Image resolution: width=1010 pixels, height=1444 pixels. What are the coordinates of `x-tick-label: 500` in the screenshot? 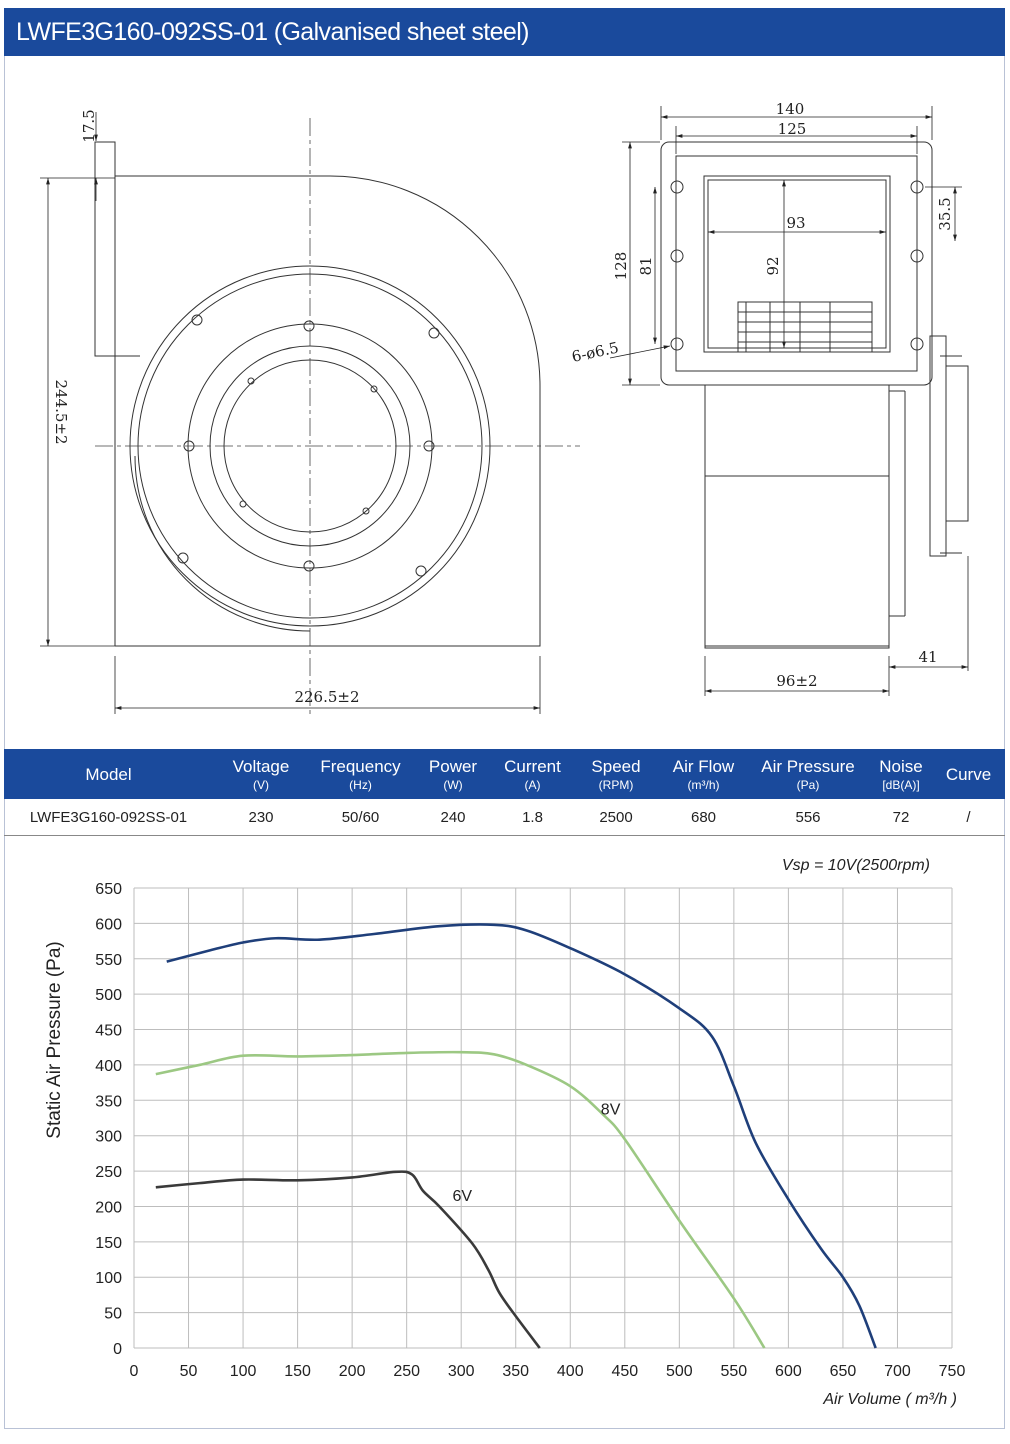 It's located at (679, 1371).